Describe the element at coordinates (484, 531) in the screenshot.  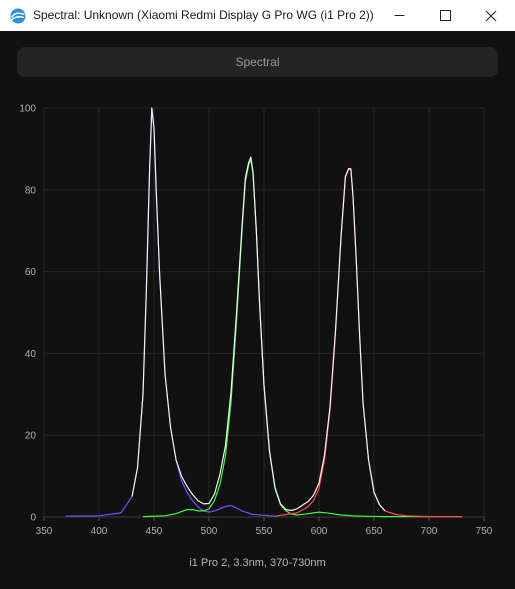
I see `x-tick-label: 750` at that location.